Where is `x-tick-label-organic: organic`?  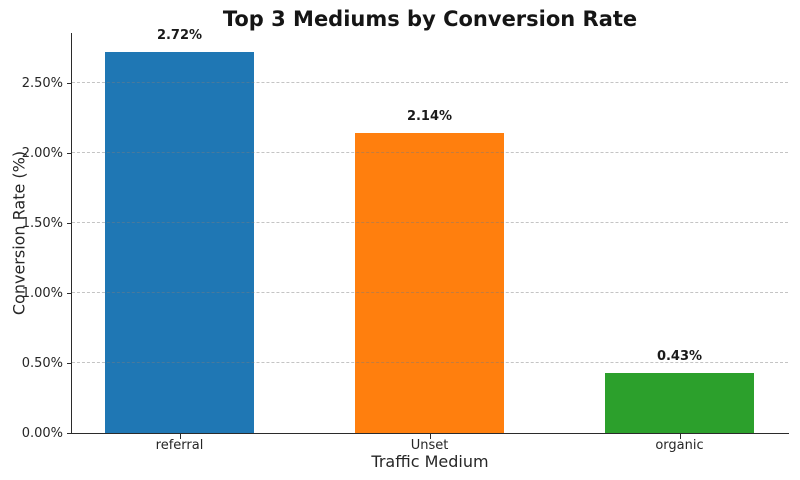
x-tick-label-organic: organic is located at coordinates (679, 445).